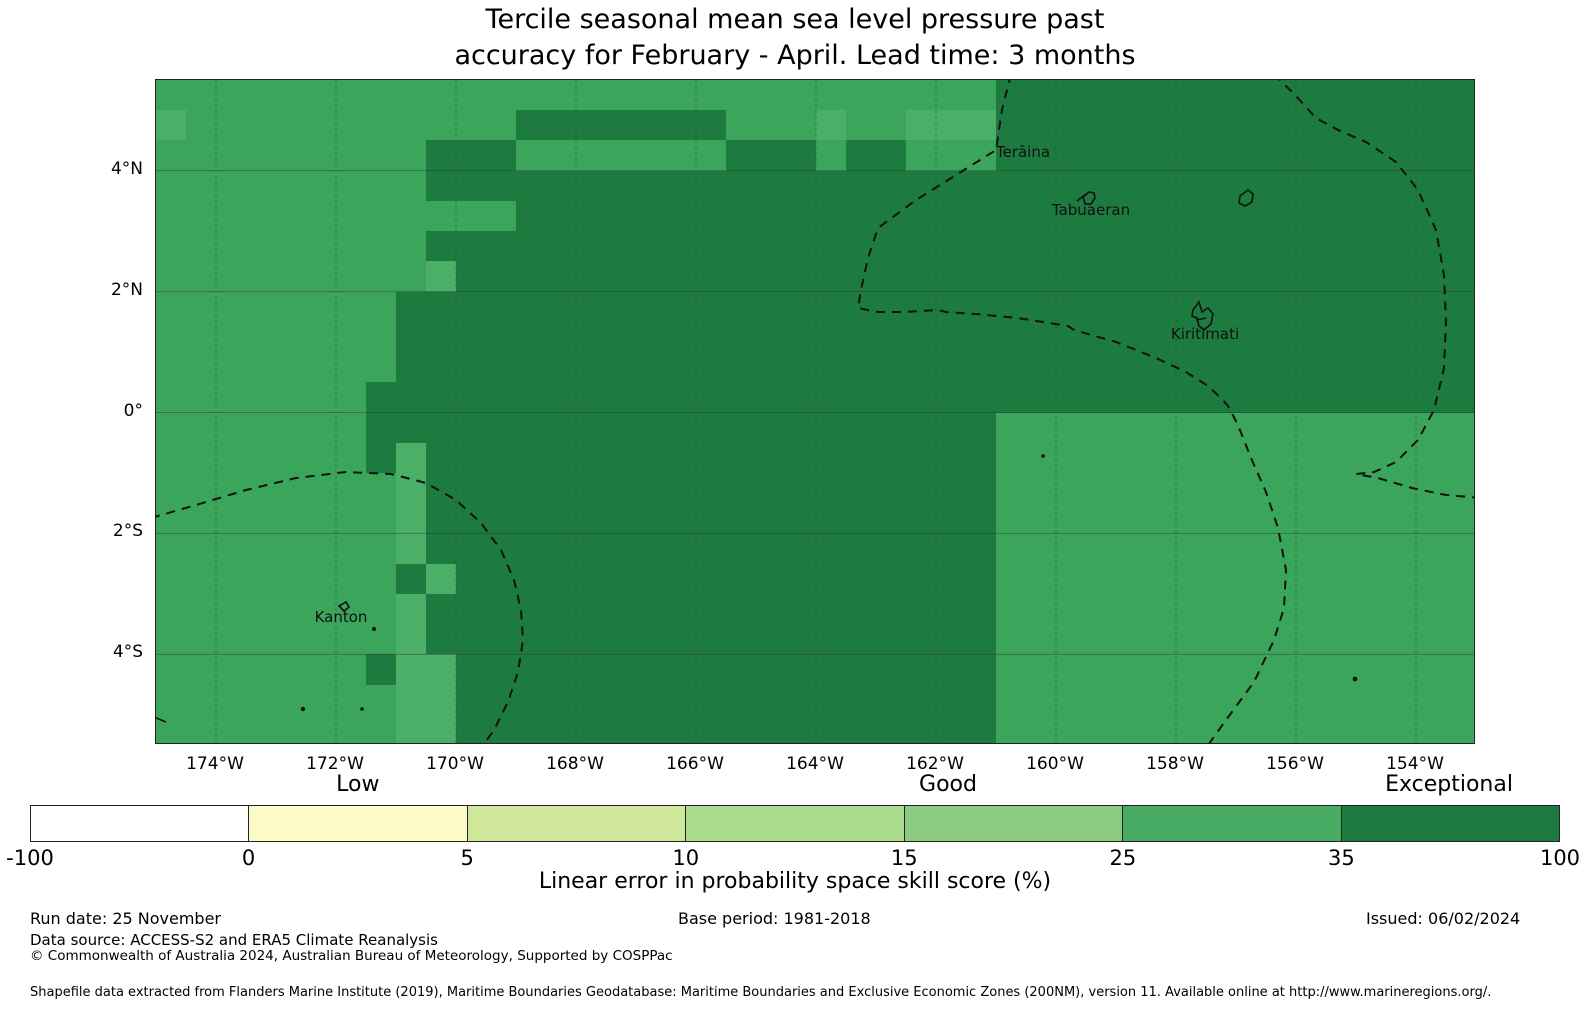 Image resolution: width=1590 pixels, height=1020 pixels. What do you see at coordinates (1295, 764) in the screenshot?
I see `x-tick-label: 156°W` at bounding box center [1295, 764].